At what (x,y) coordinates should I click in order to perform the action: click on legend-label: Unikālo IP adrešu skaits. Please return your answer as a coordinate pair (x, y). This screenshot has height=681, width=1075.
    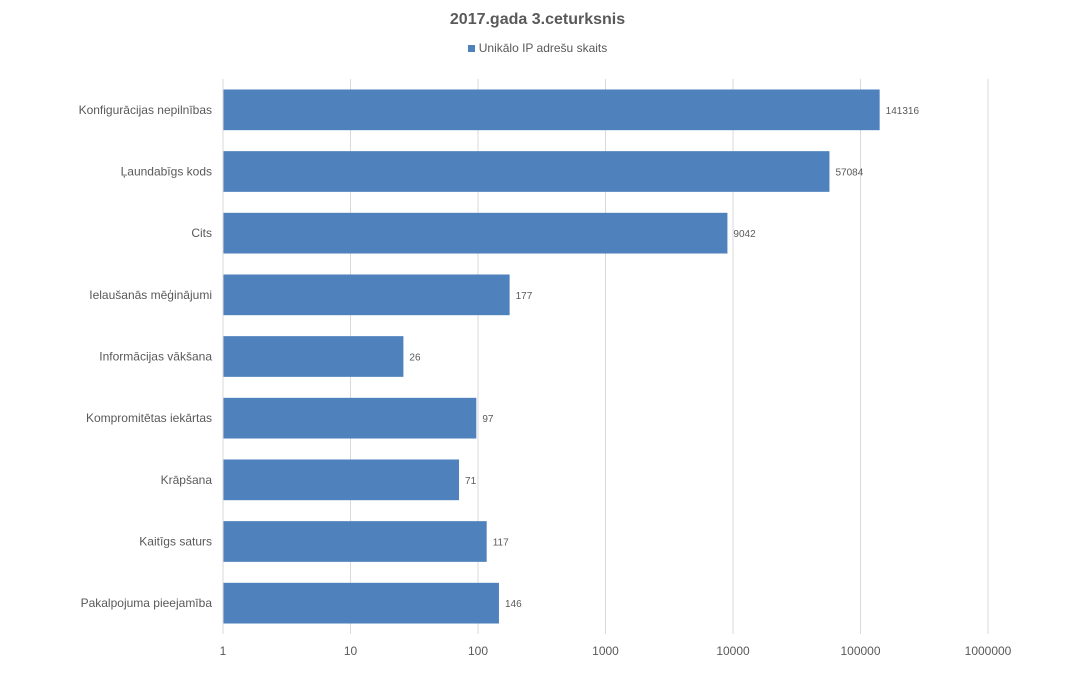
    Looking at the image, I should click on (543, 48).